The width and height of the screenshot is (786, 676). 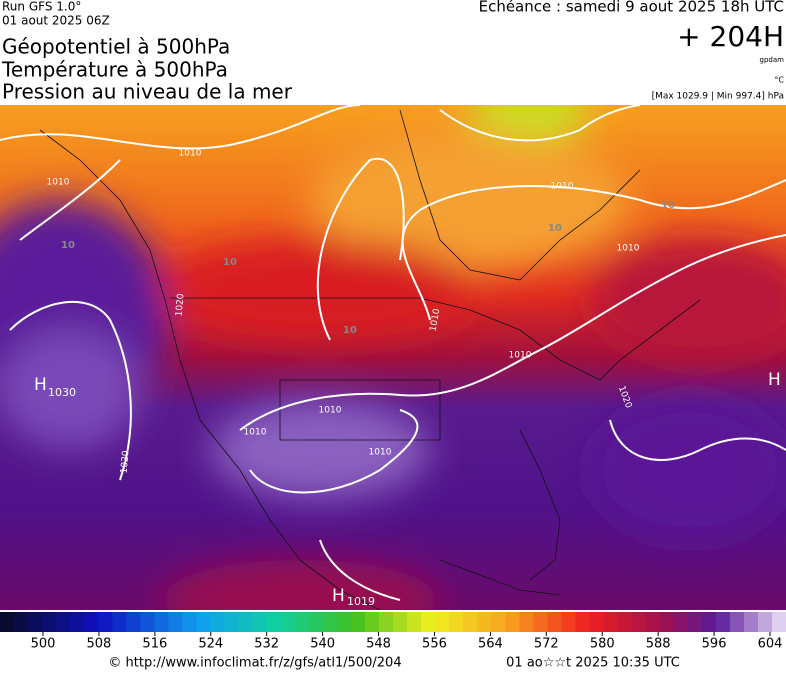 I want to click on colorbar-label: 588, so click(x=658, y=644).